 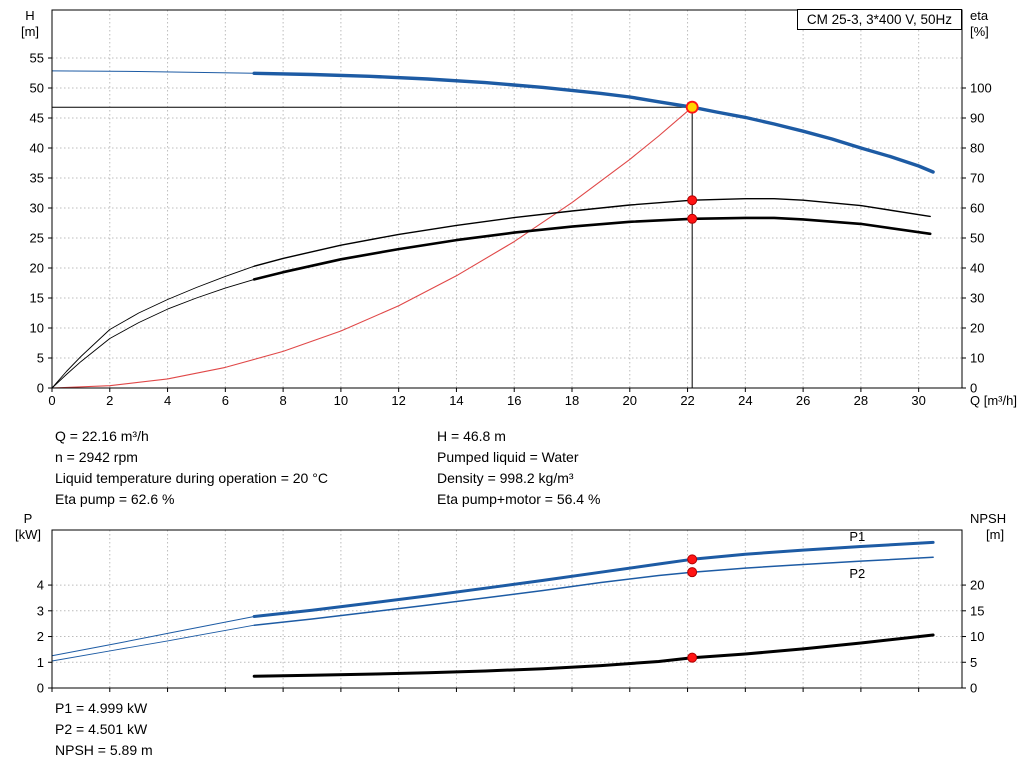 What do you see at coordinates (153, 72) in the screenshot?
I see `qh-lead` at bounding box center [153, 72].